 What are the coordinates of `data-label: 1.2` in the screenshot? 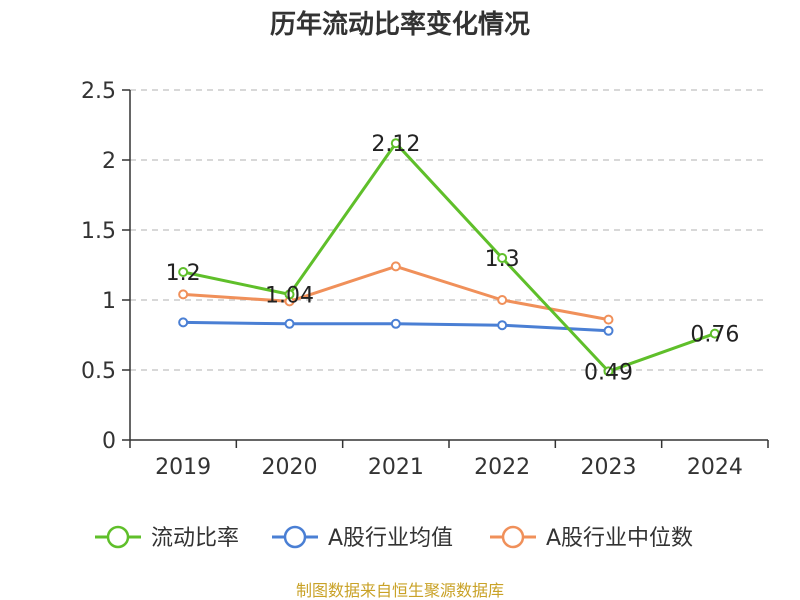 It's located at (183, 273).